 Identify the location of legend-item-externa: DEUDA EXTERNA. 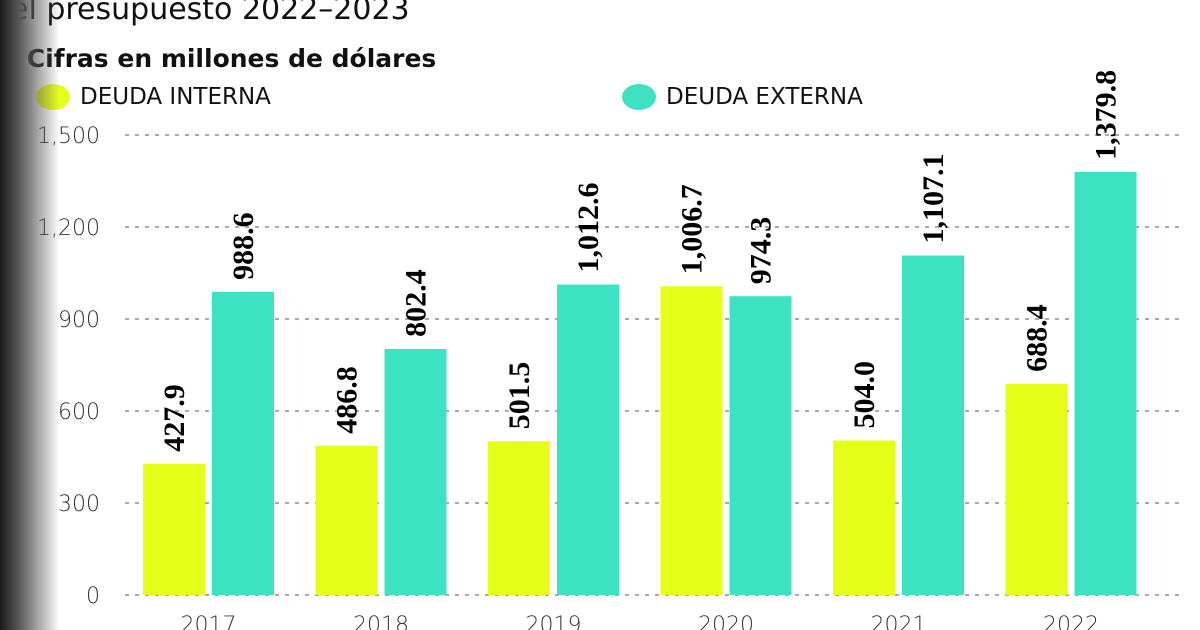
(742, 97).